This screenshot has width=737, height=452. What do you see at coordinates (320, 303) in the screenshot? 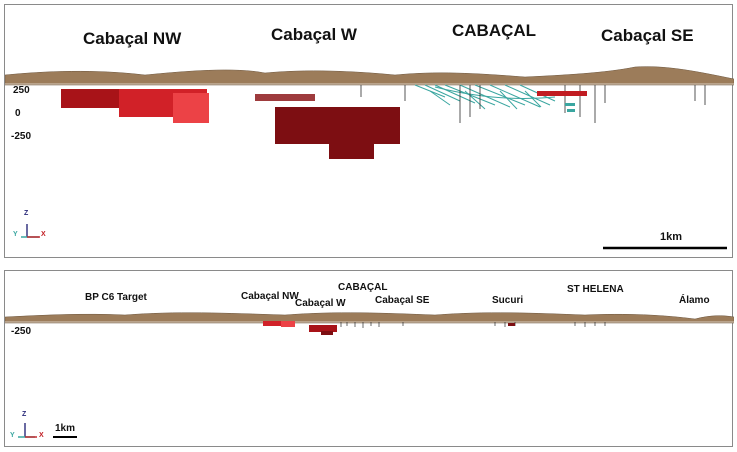
I see `label-cabacal-w-bottom: Cabaçal W` at bounding box center [320, 303].